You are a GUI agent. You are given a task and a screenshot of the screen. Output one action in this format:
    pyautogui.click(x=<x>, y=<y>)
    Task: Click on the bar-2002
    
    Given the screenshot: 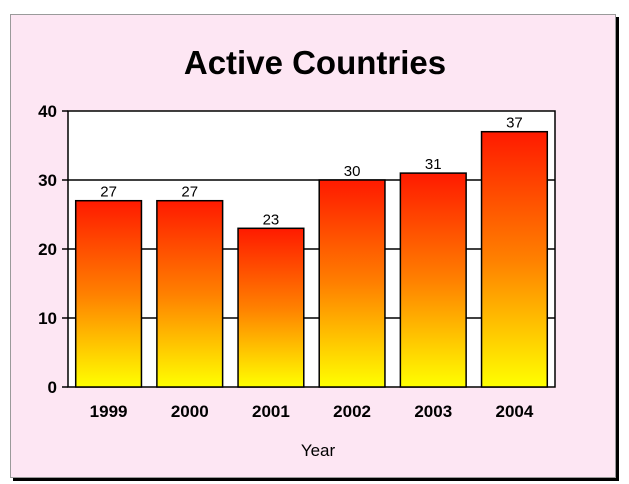 What is the action you would take?
    pyautogui.click(x=352, y=283)
    